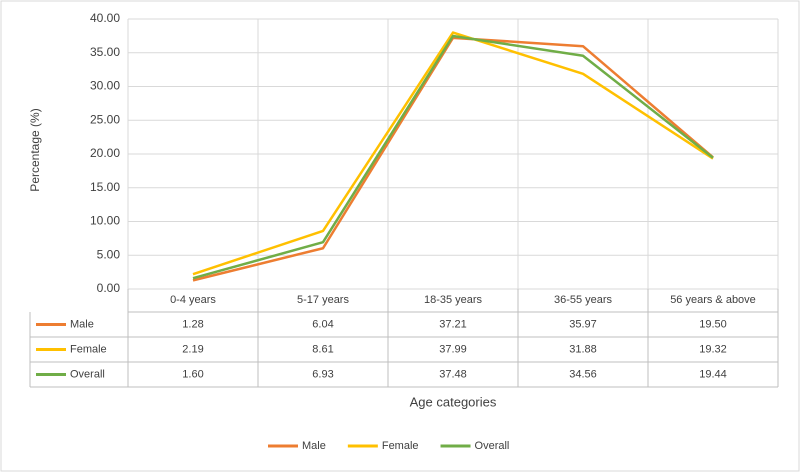 The height and width of the screenshot is (472, 800). Describe the element at coordinates (322, 374) in the screenshot. I see `table-cell: 6.93` at that location.